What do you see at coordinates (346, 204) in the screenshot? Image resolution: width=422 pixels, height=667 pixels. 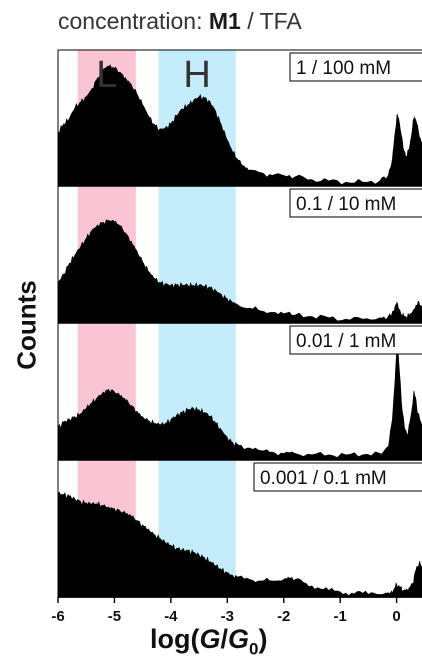 I see `concentration-label-2: 0.1 / 10 mM` at bounding box center [346, 204].